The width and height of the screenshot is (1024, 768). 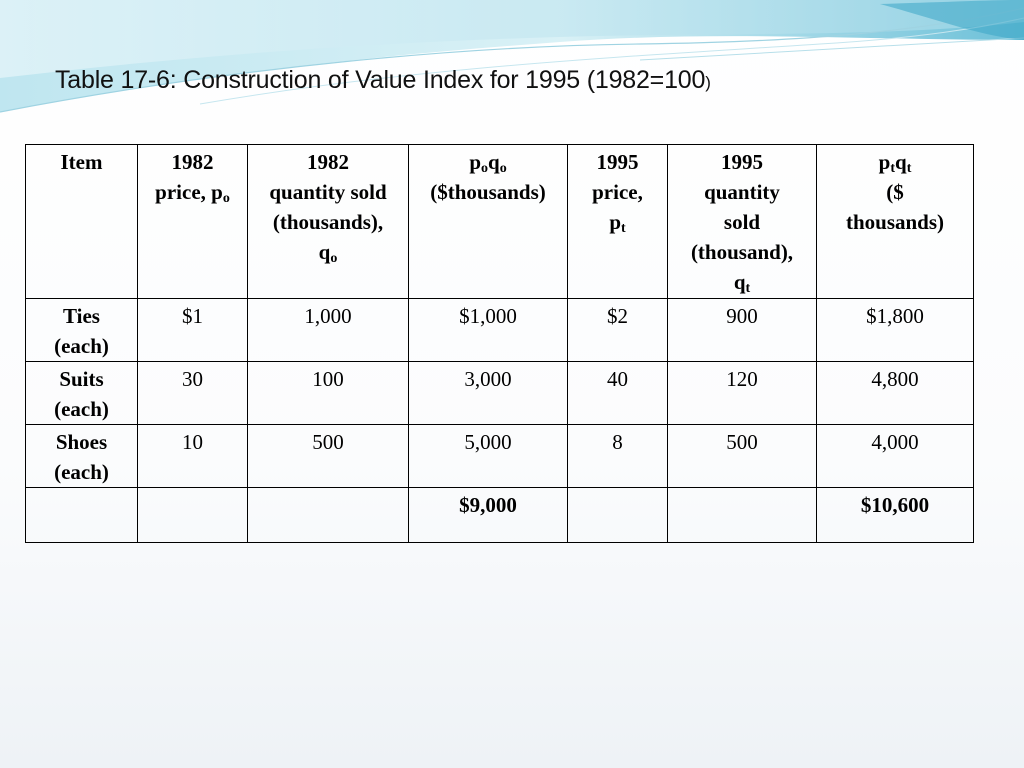 I want to click on header-value-1982: poqo ($thousands), so click(x=488, y=221).